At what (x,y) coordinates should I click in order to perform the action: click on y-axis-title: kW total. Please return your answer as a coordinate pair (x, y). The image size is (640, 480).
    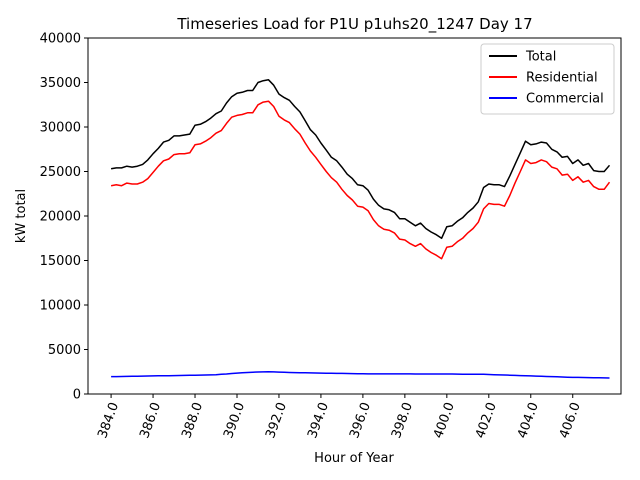
    Looking at the image, I should click on (21, 216).